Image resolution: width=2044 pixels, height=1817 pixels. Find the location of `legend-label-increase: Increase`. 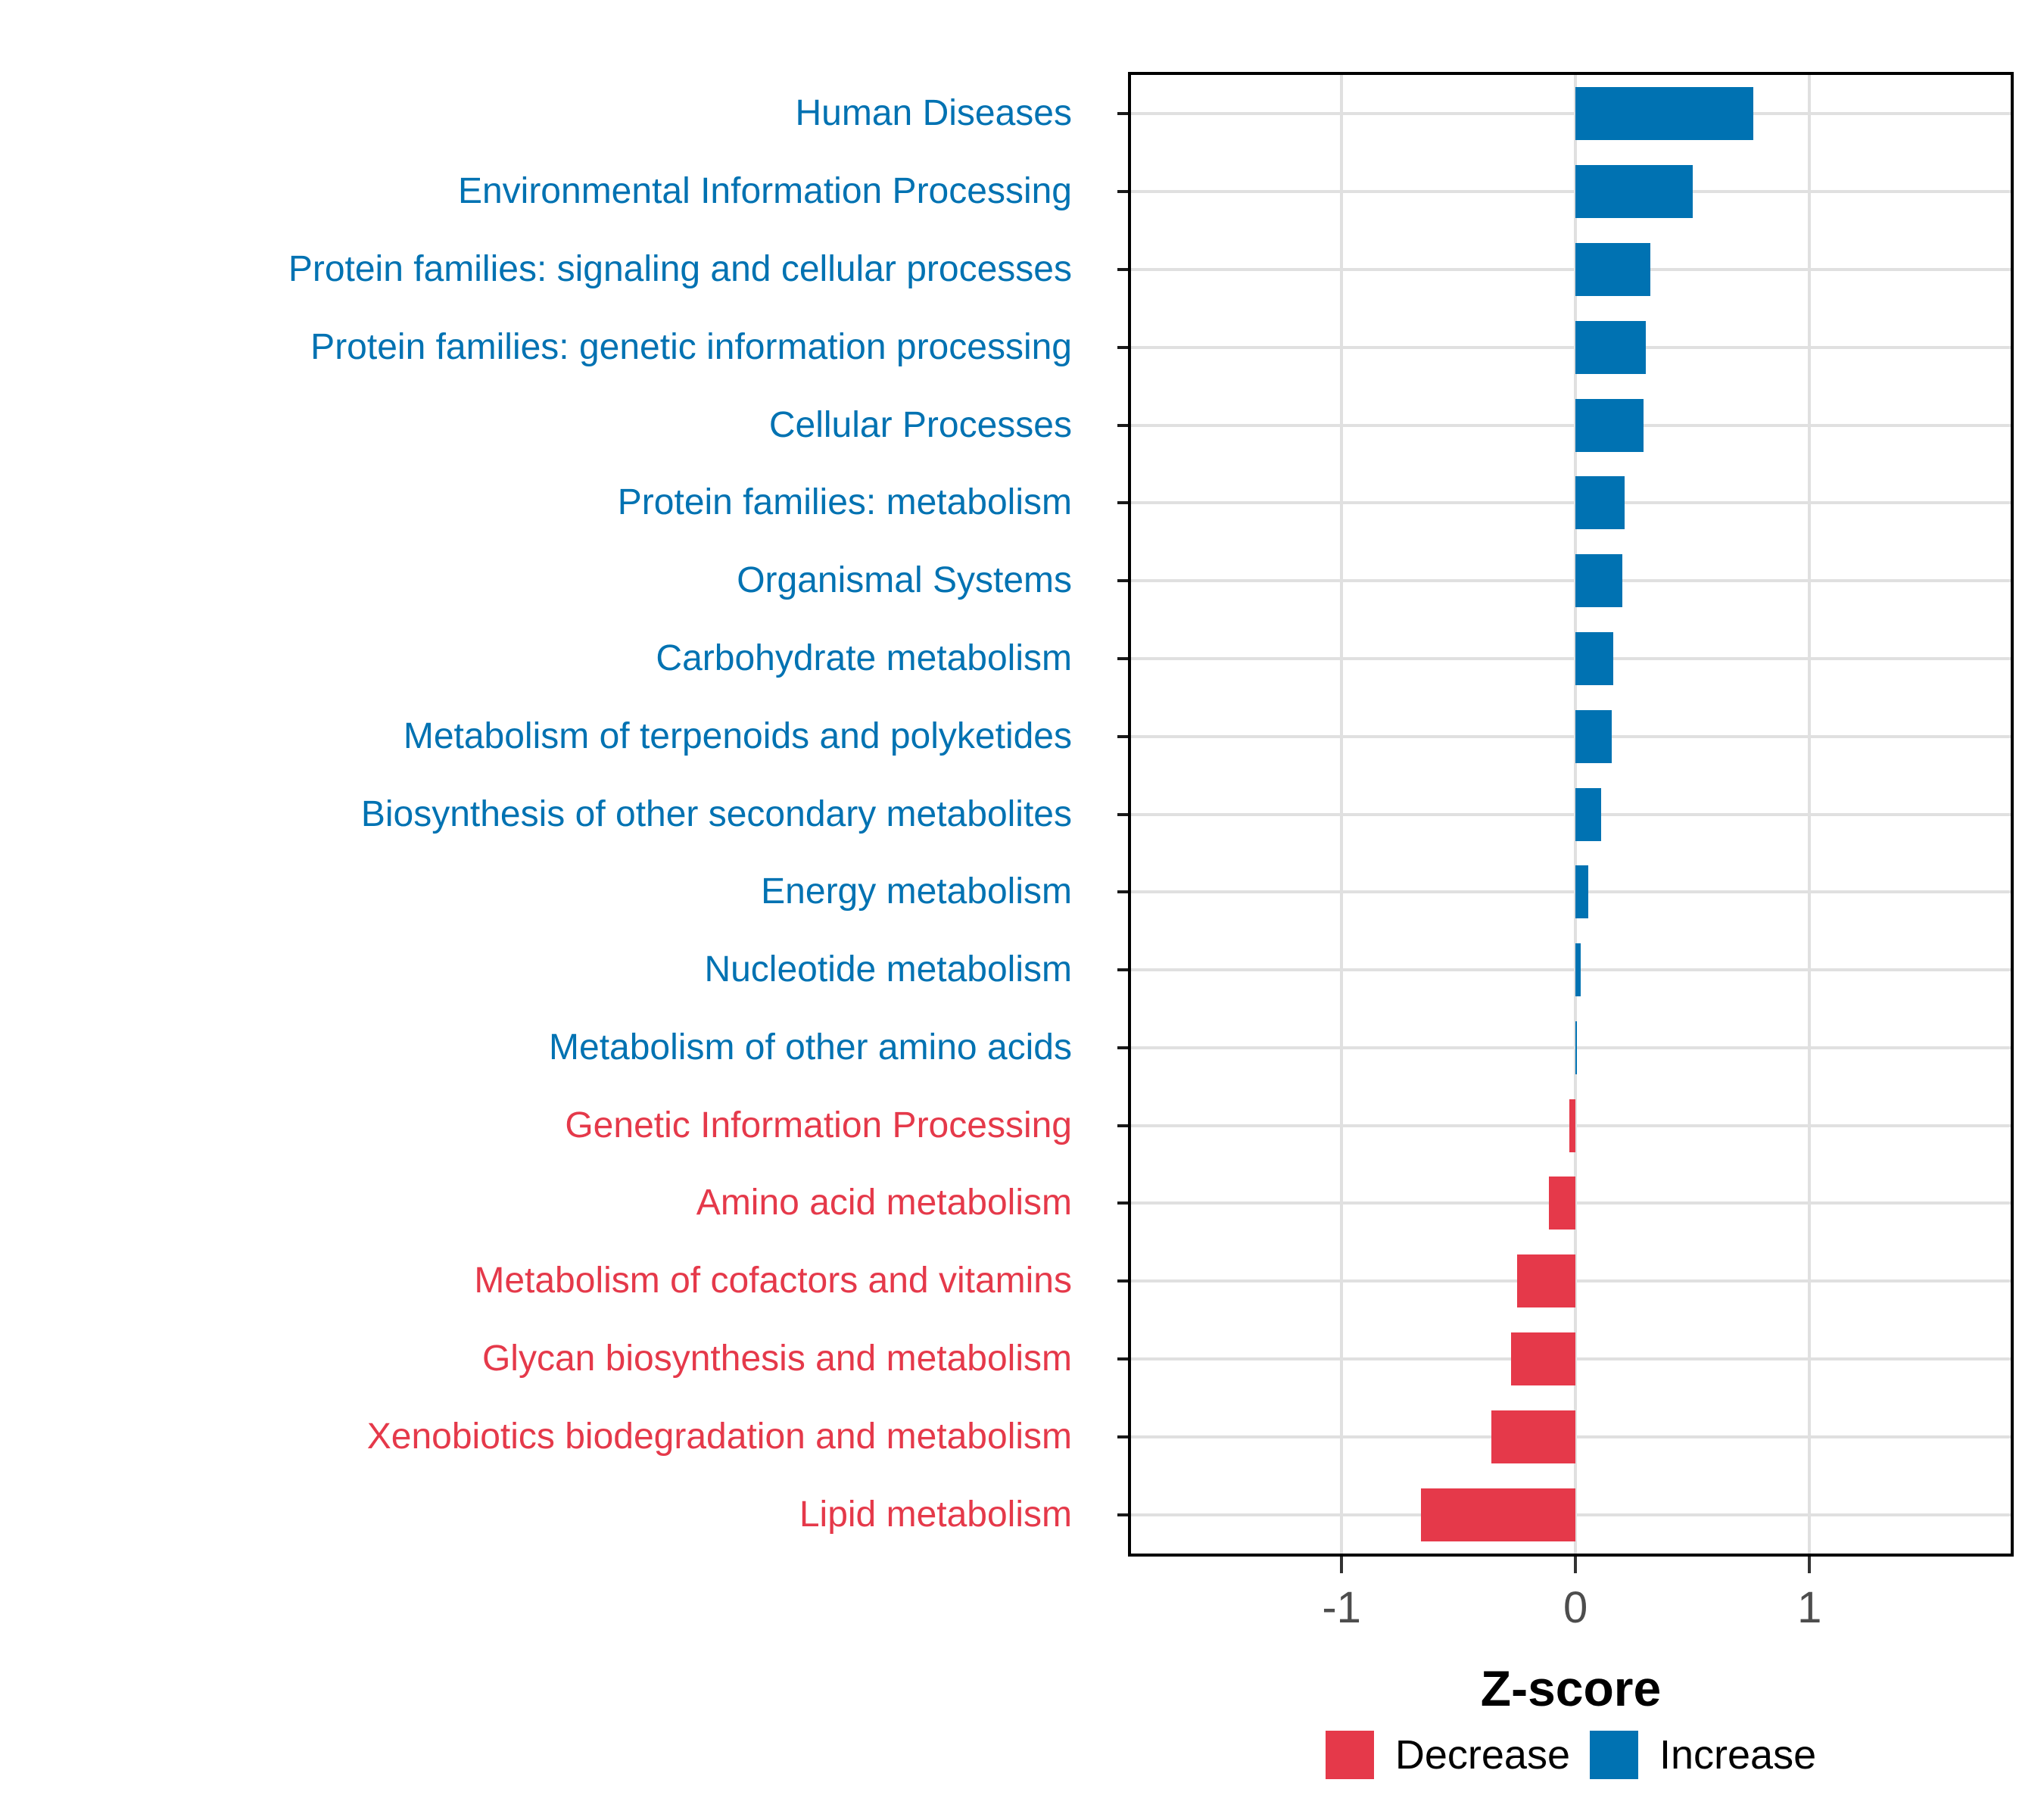

legend-label-increase: Increase is located at coordinates (1738, 1755).